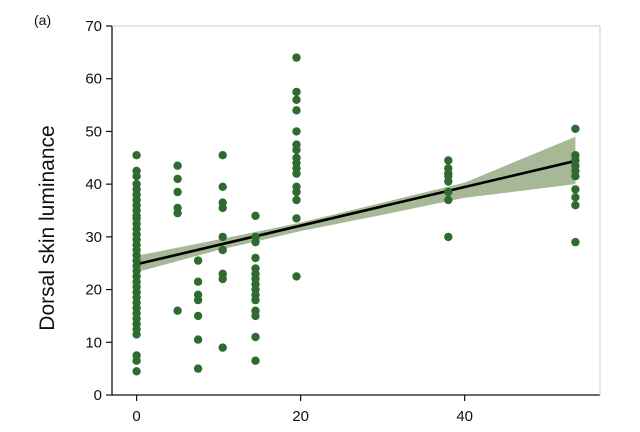 This screenshot has width=640, height=432. Describe the element at coordinates (98, 395) in the screenshot. I see `y-tick-label: 0` at that location.